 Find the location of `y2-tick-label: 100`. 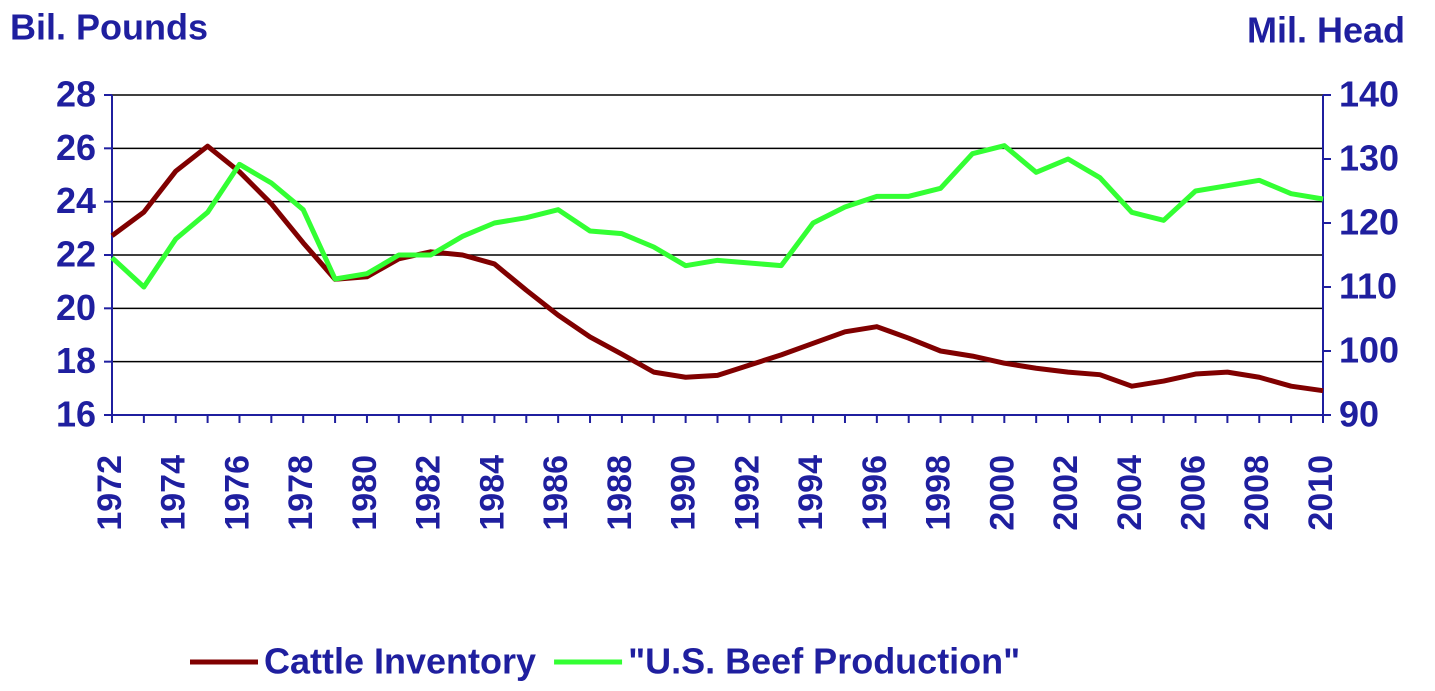

y2-tick-label: 100 is located at coordinates (1369, 350).